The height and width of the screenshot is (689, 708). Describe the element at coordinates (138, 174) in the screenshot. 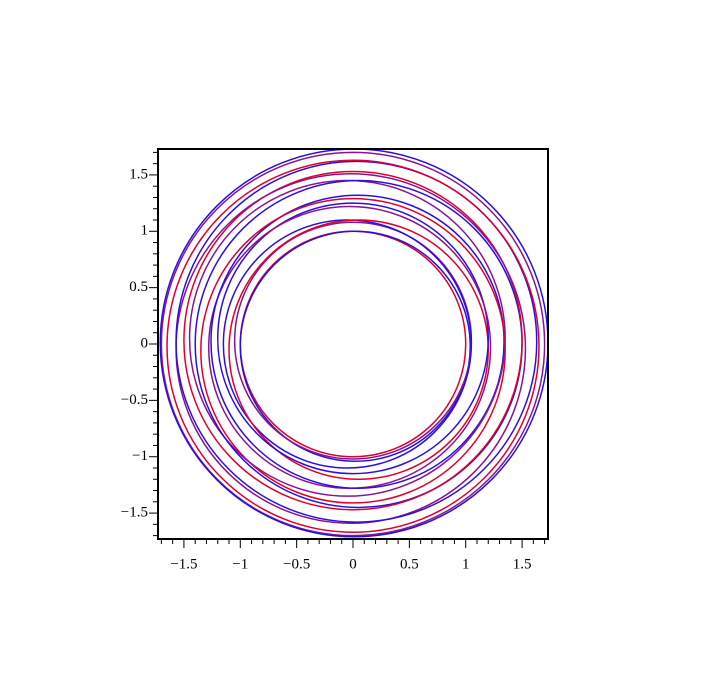

I see `y-tick-label: 1.5` at that location.